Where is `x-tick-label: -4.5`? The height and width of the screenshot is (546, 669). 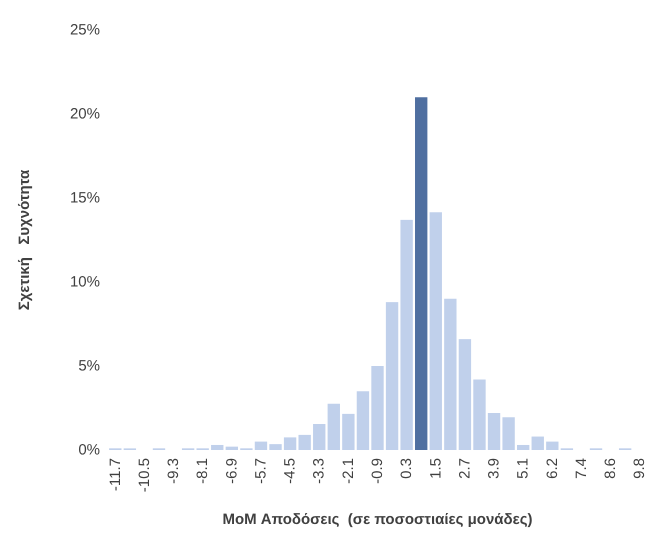
x-tick-label: -4.5 is located at coordinates (290, 471).